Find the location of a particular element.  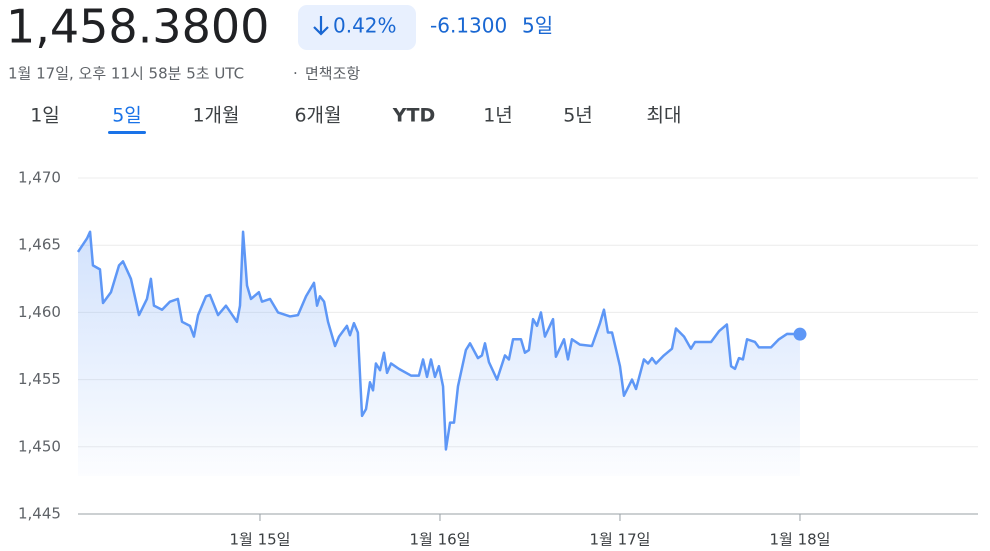

disclaimer-link: 면책조항 is located at coordinates (332, 74).